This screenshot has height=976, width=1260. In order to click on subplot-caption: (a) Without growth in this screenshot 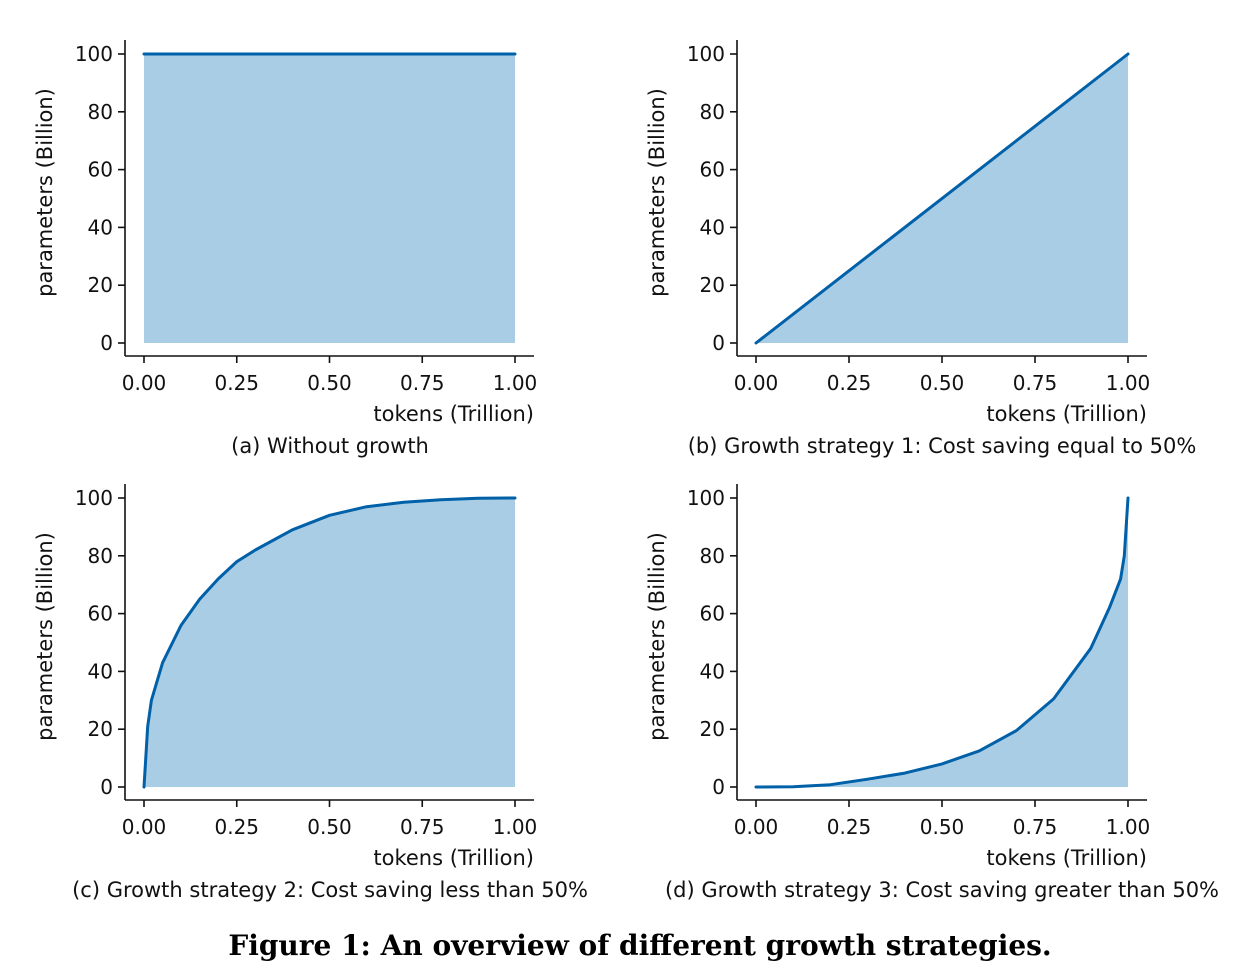, I will do `click(330, 446)`.